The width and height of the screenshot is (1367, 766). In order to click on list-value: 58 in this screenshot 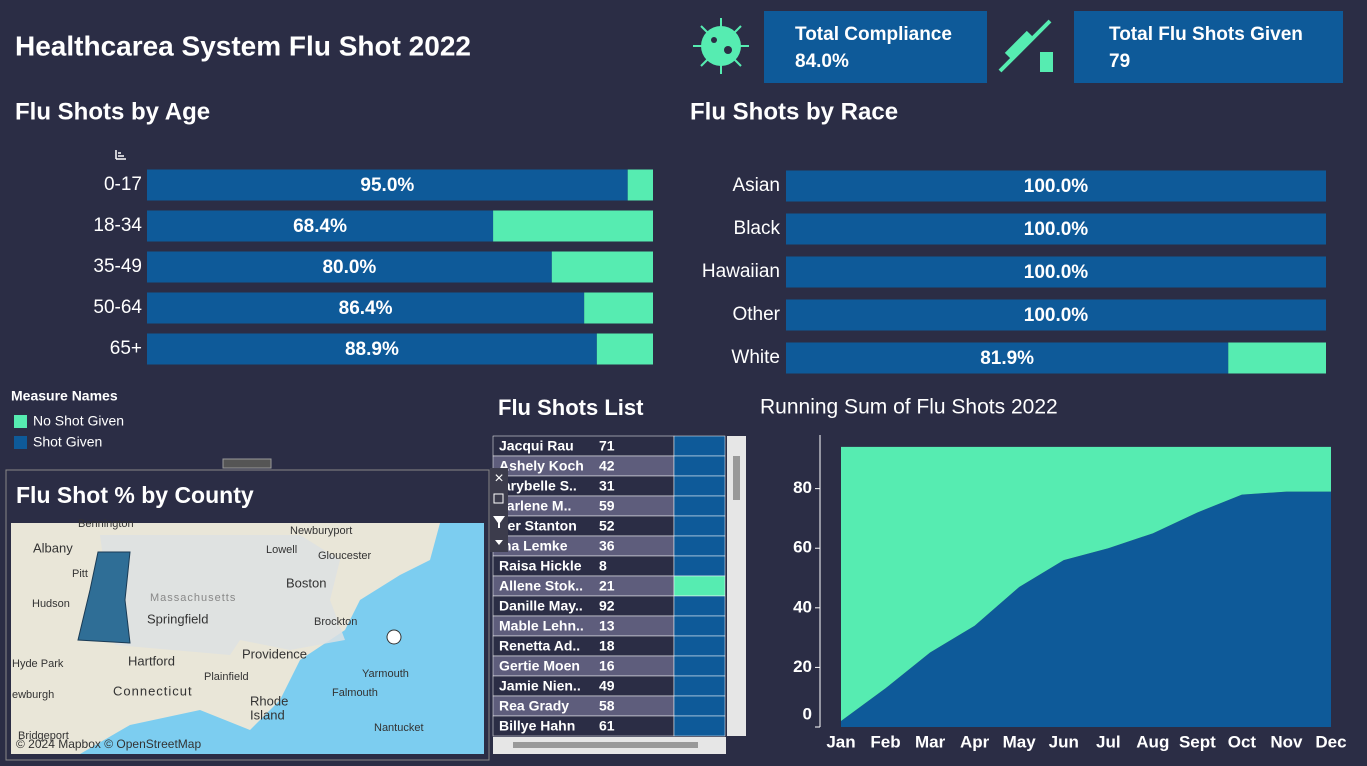, I will do `click(607, 706)`.